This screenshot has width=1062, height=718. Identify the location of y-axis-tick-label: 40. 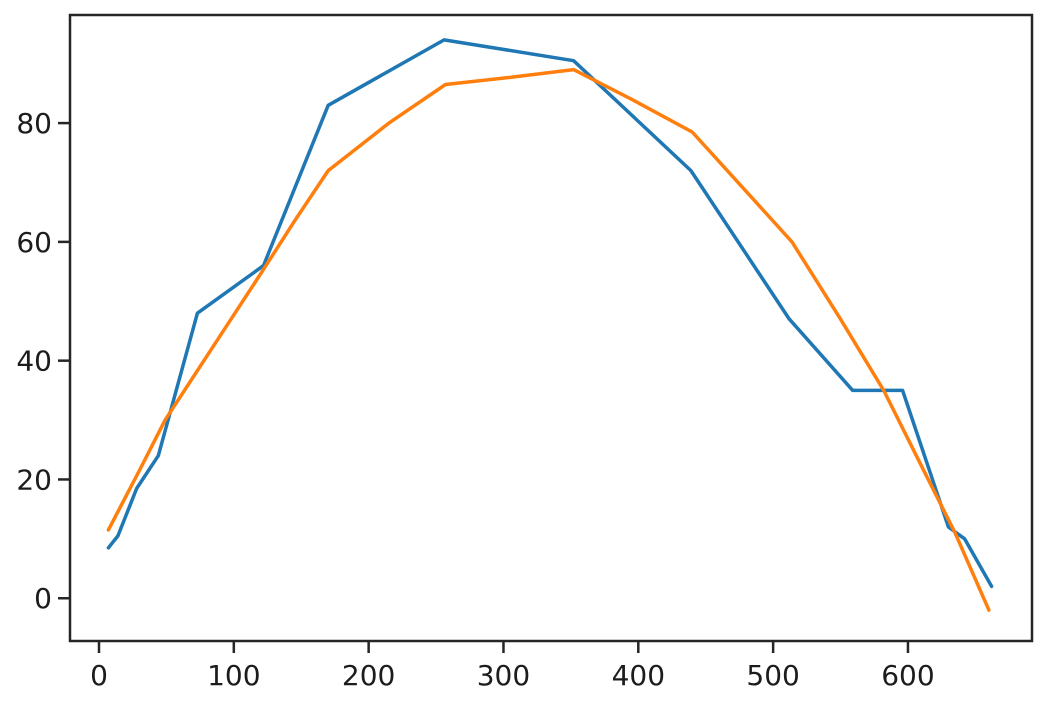
(34, 361).